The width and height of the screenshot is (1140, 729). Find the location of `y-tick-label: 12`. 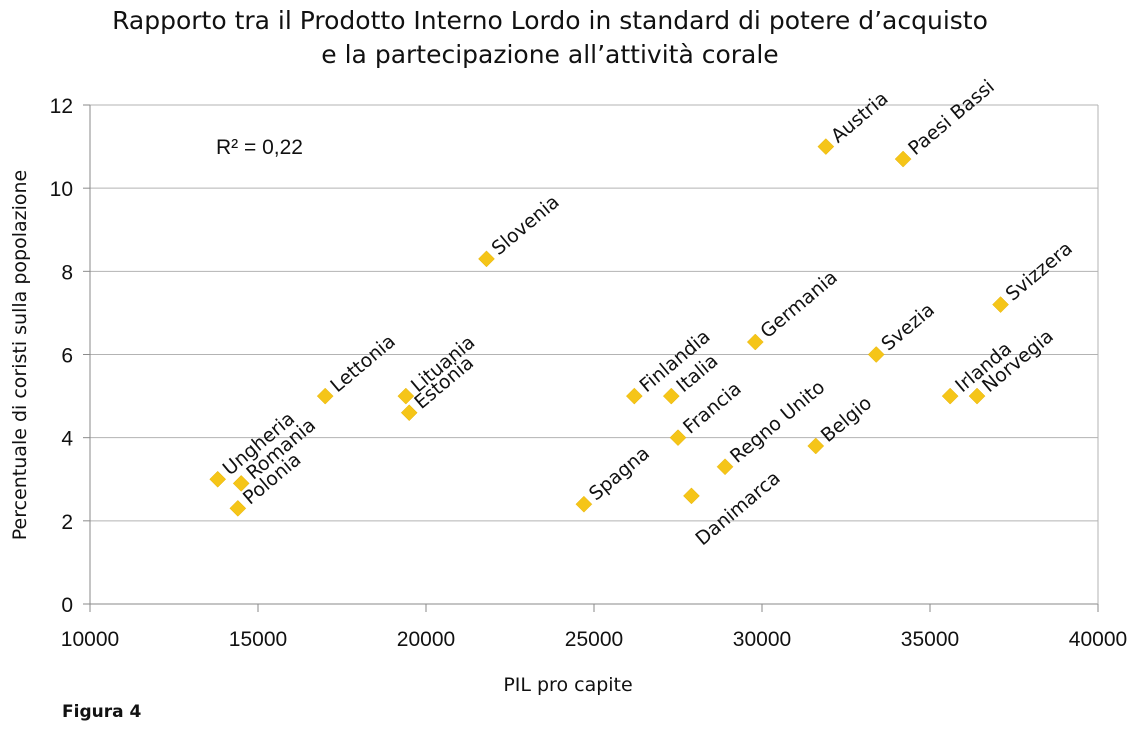

y-tick-label: 12 is located at coordinates (61, 106).